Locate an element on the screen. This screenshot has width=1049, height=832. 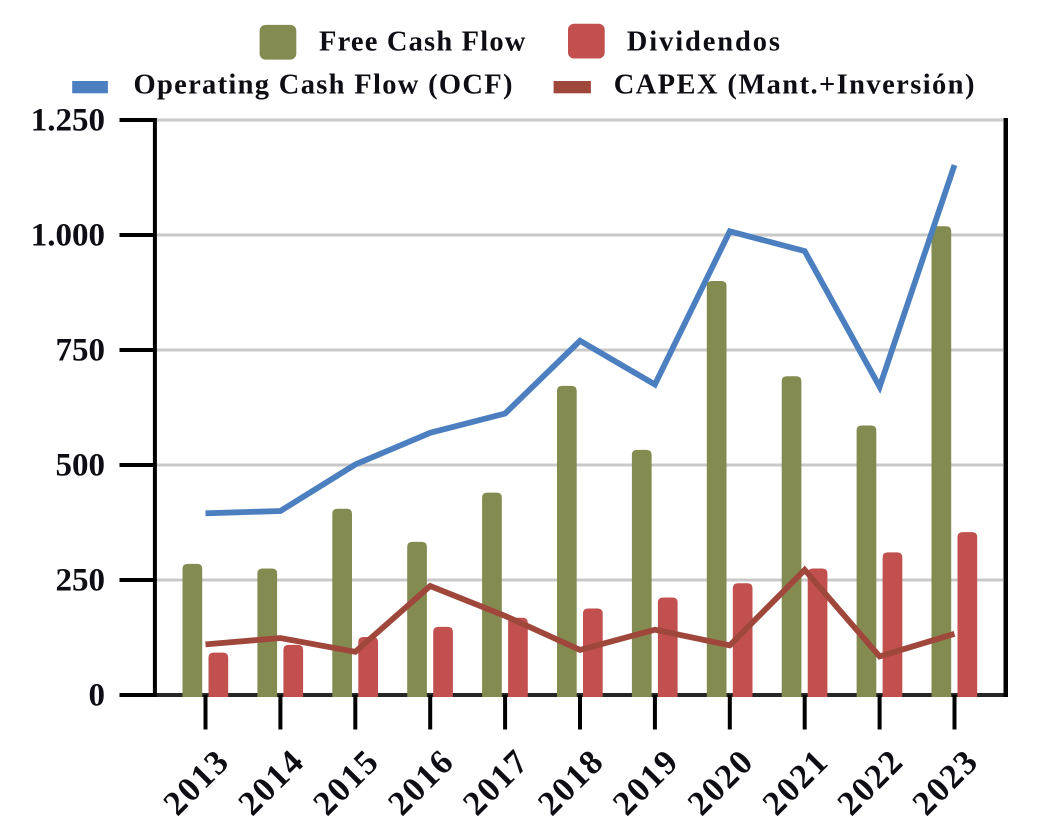
svg-text: Dividendos is located at coordinates (704, 42).